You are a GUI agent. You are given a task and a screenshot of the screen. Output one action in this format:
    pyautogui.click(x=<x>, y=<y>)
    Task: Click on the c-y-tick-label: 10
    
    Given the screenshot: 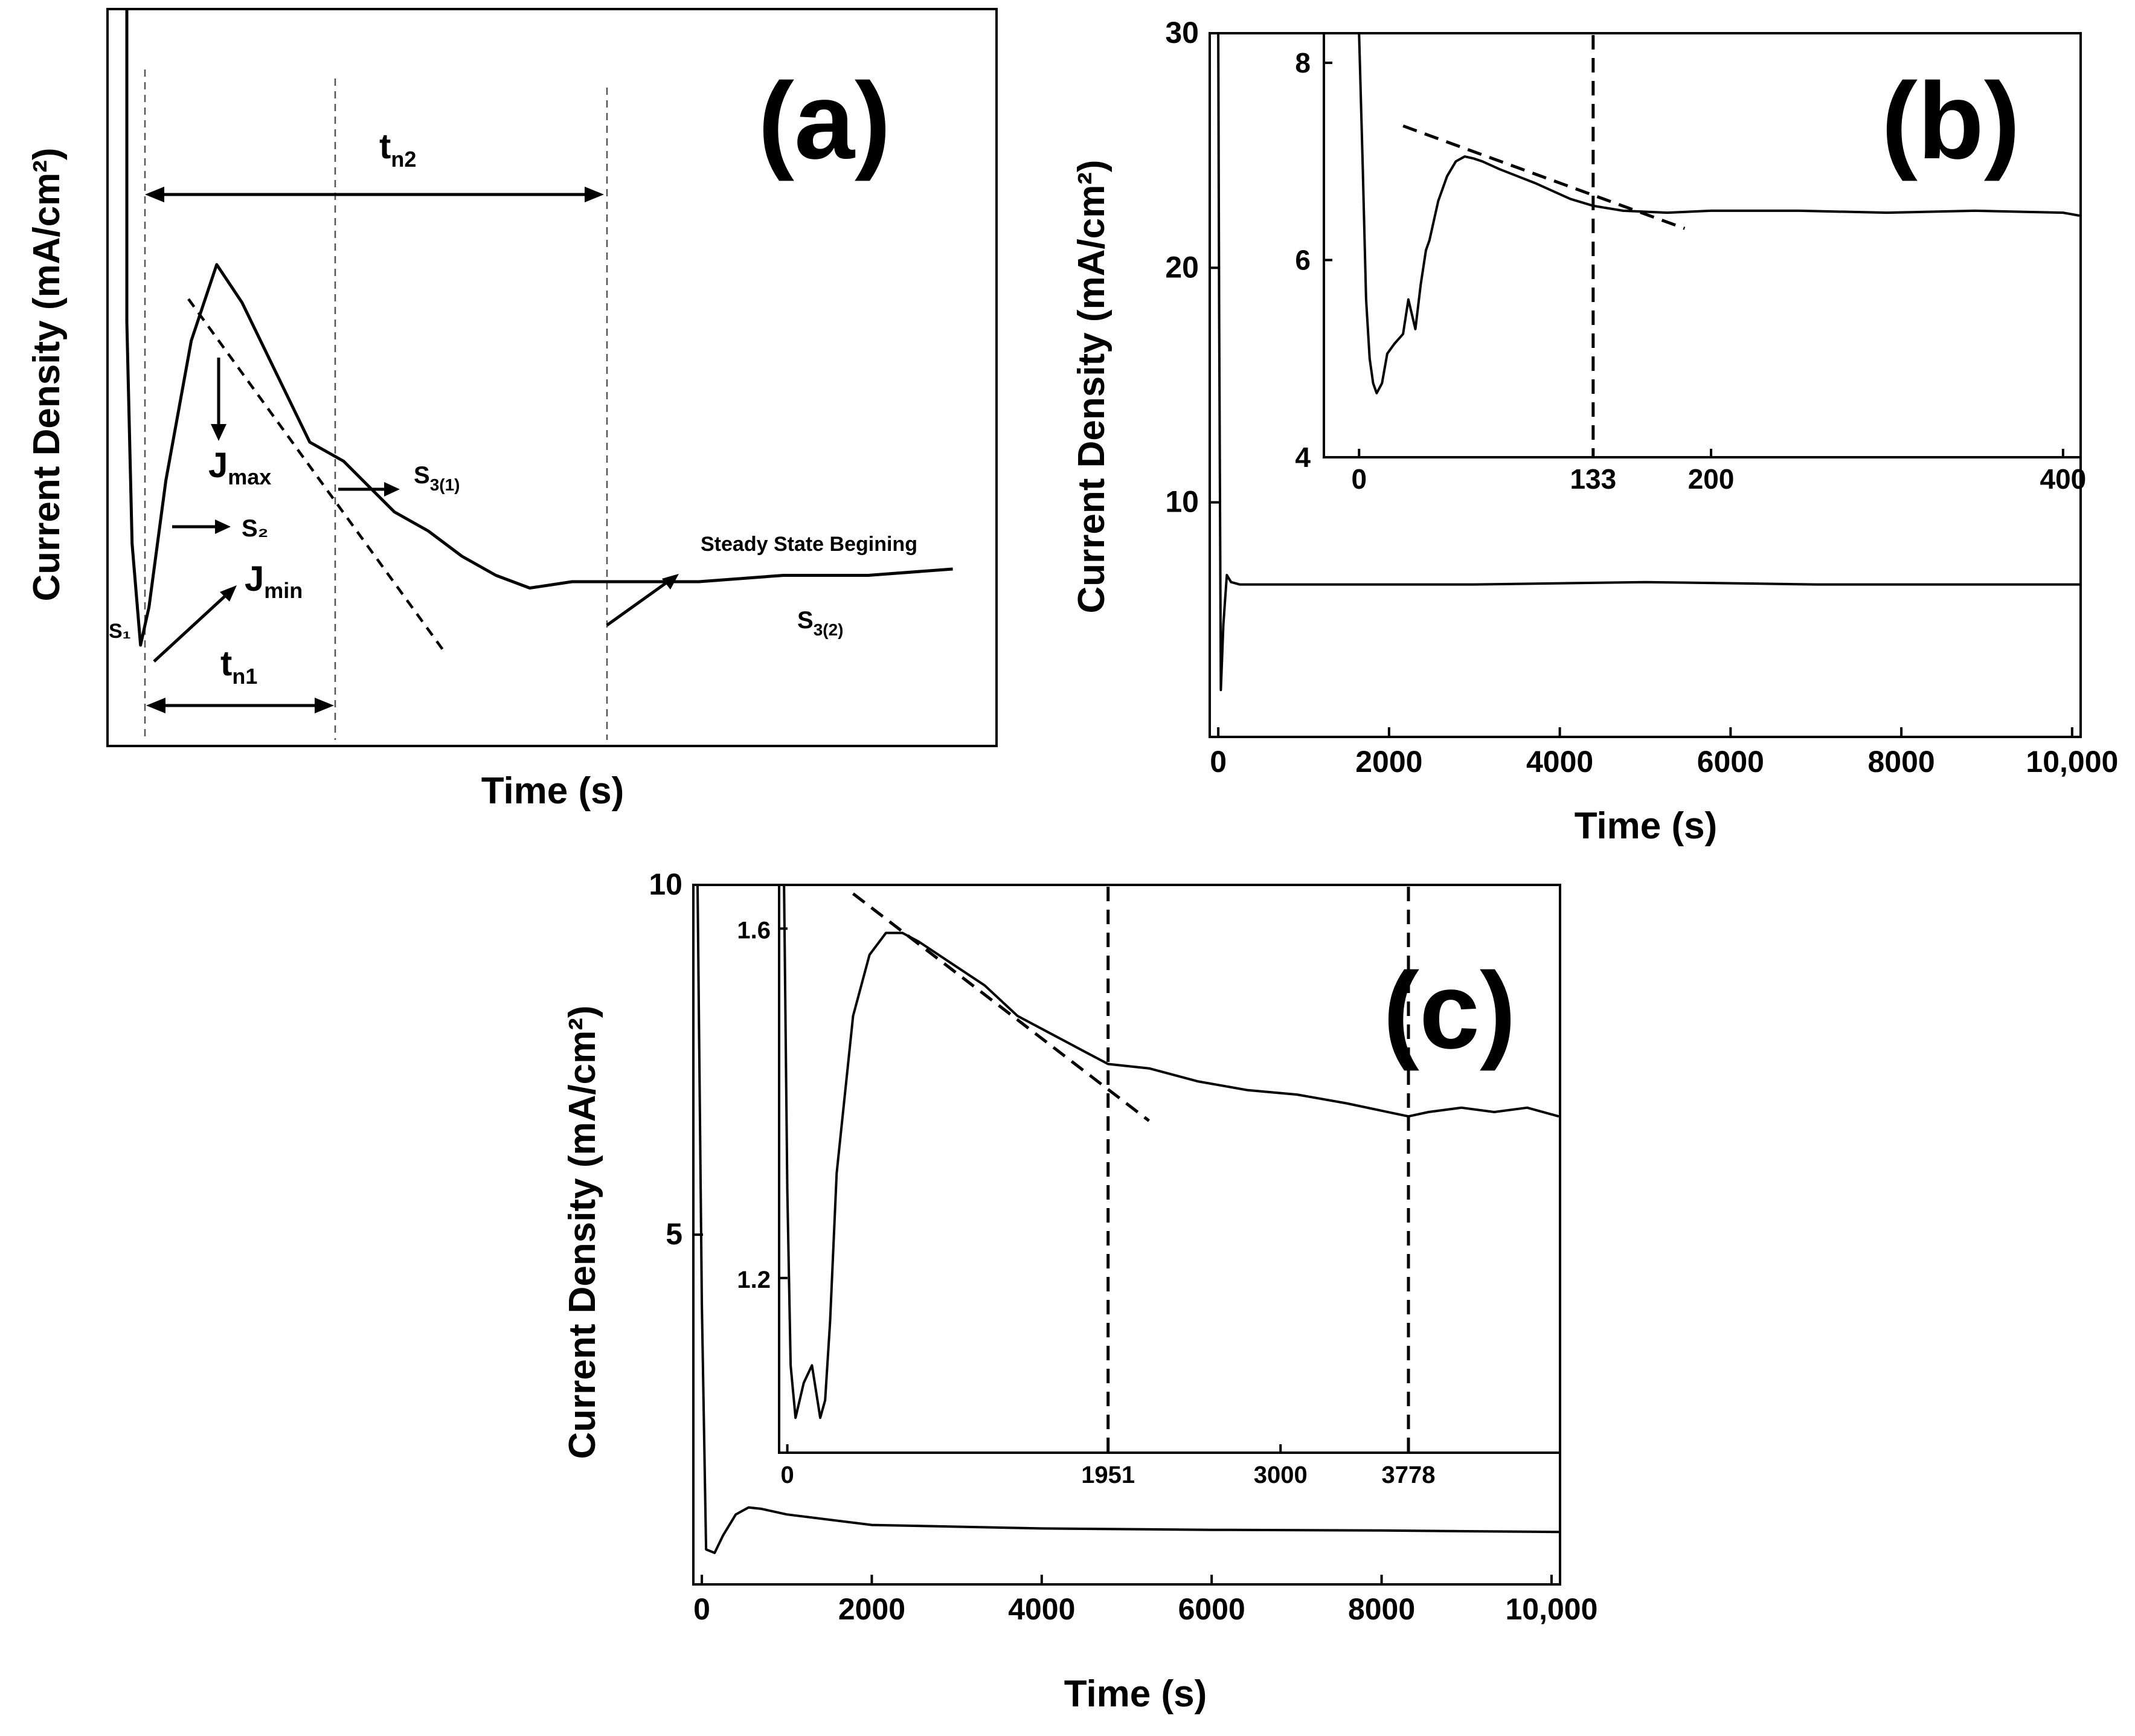 What is the action you would take?
    pyautogui.click(x=665, y=884)
    